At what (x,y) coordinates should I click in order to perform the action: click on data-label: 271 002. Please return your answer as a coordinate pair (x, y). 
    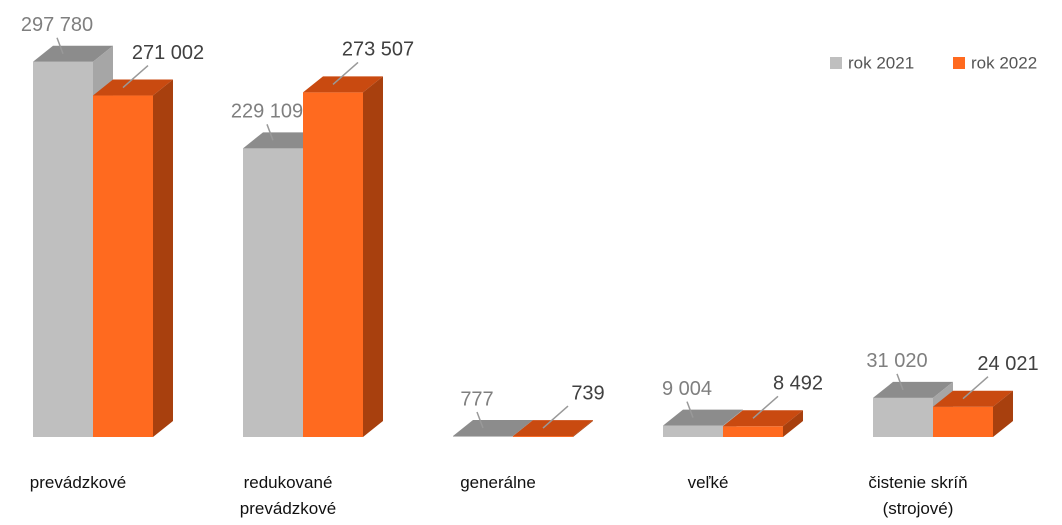
    Looking at the image, I should click on (168, 53).